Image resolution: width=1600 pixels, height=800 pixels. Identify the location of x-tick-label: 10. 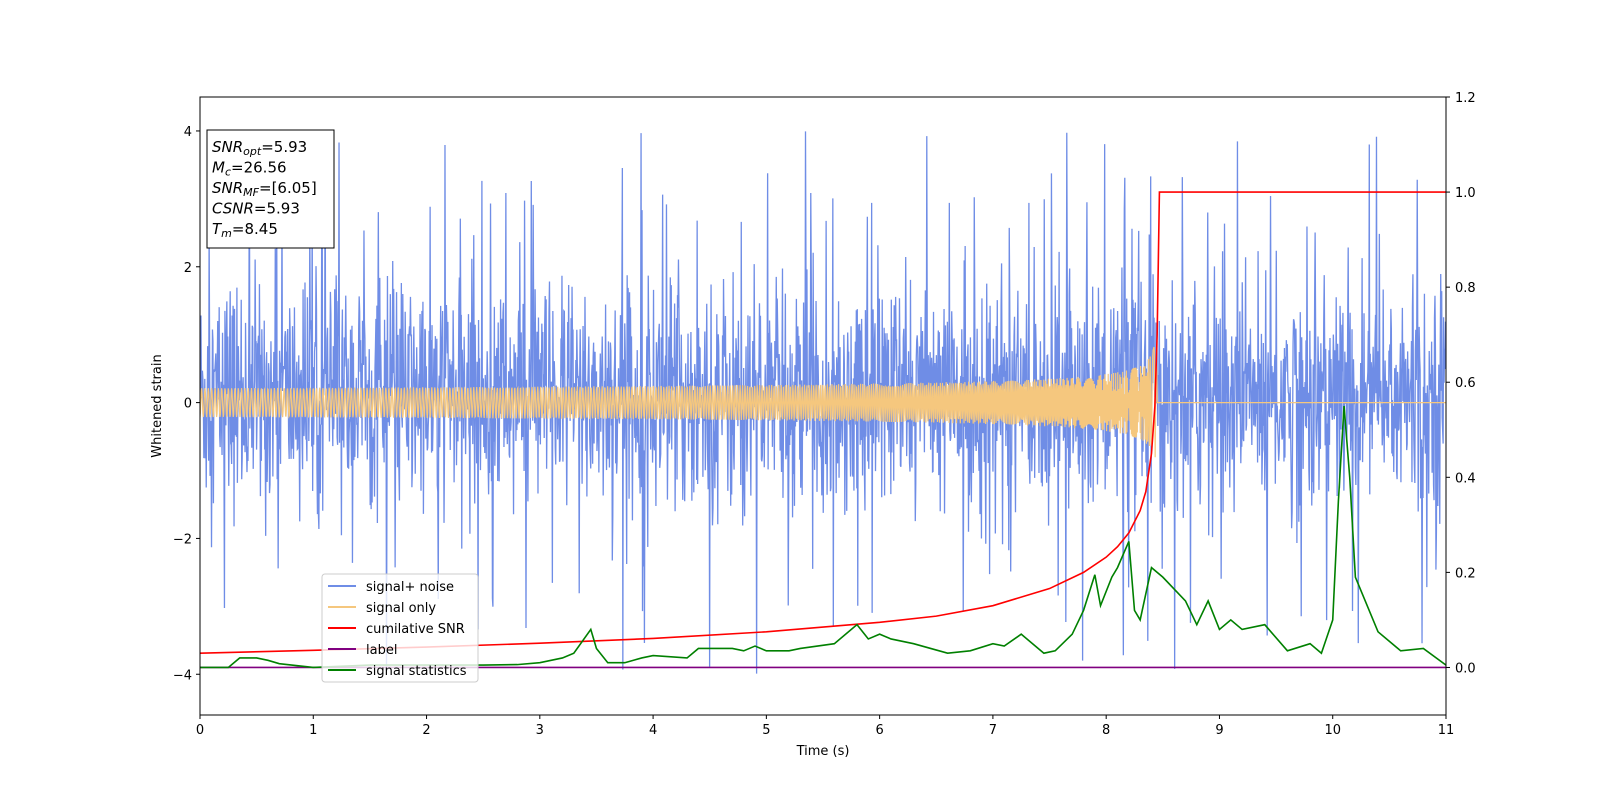
(1332, 730).